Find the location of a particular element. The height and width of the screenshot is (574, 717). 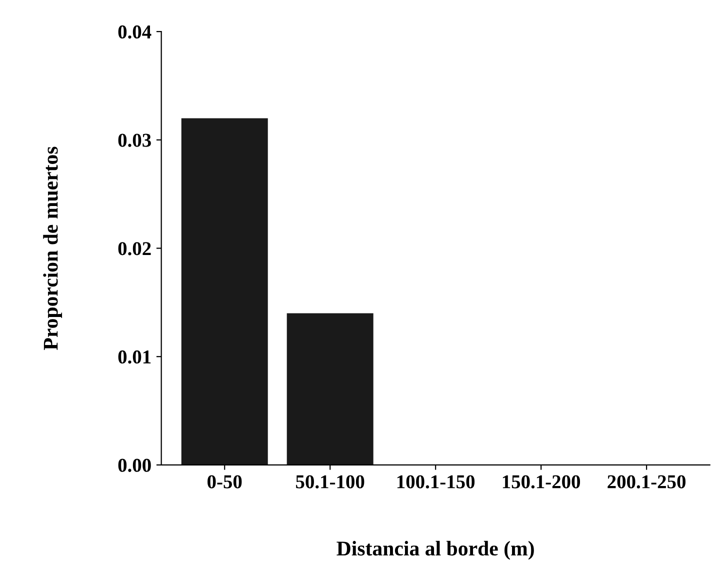

x-axis-title: Distancia al borde (m) is located at coordinates (435, 550).